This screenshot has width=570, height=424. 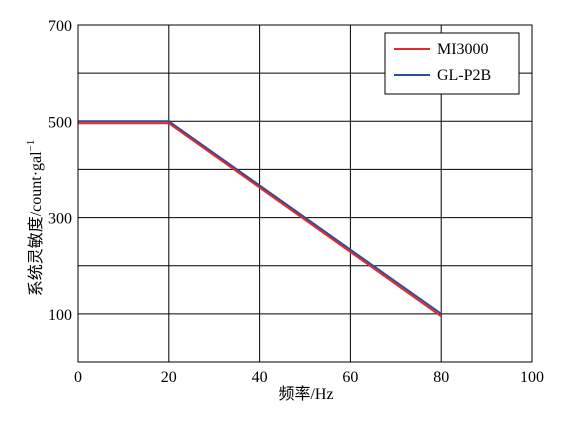 I want to click on x-axis-ticks: 0 20 40 60 80 100, so click(x=309, y=377).